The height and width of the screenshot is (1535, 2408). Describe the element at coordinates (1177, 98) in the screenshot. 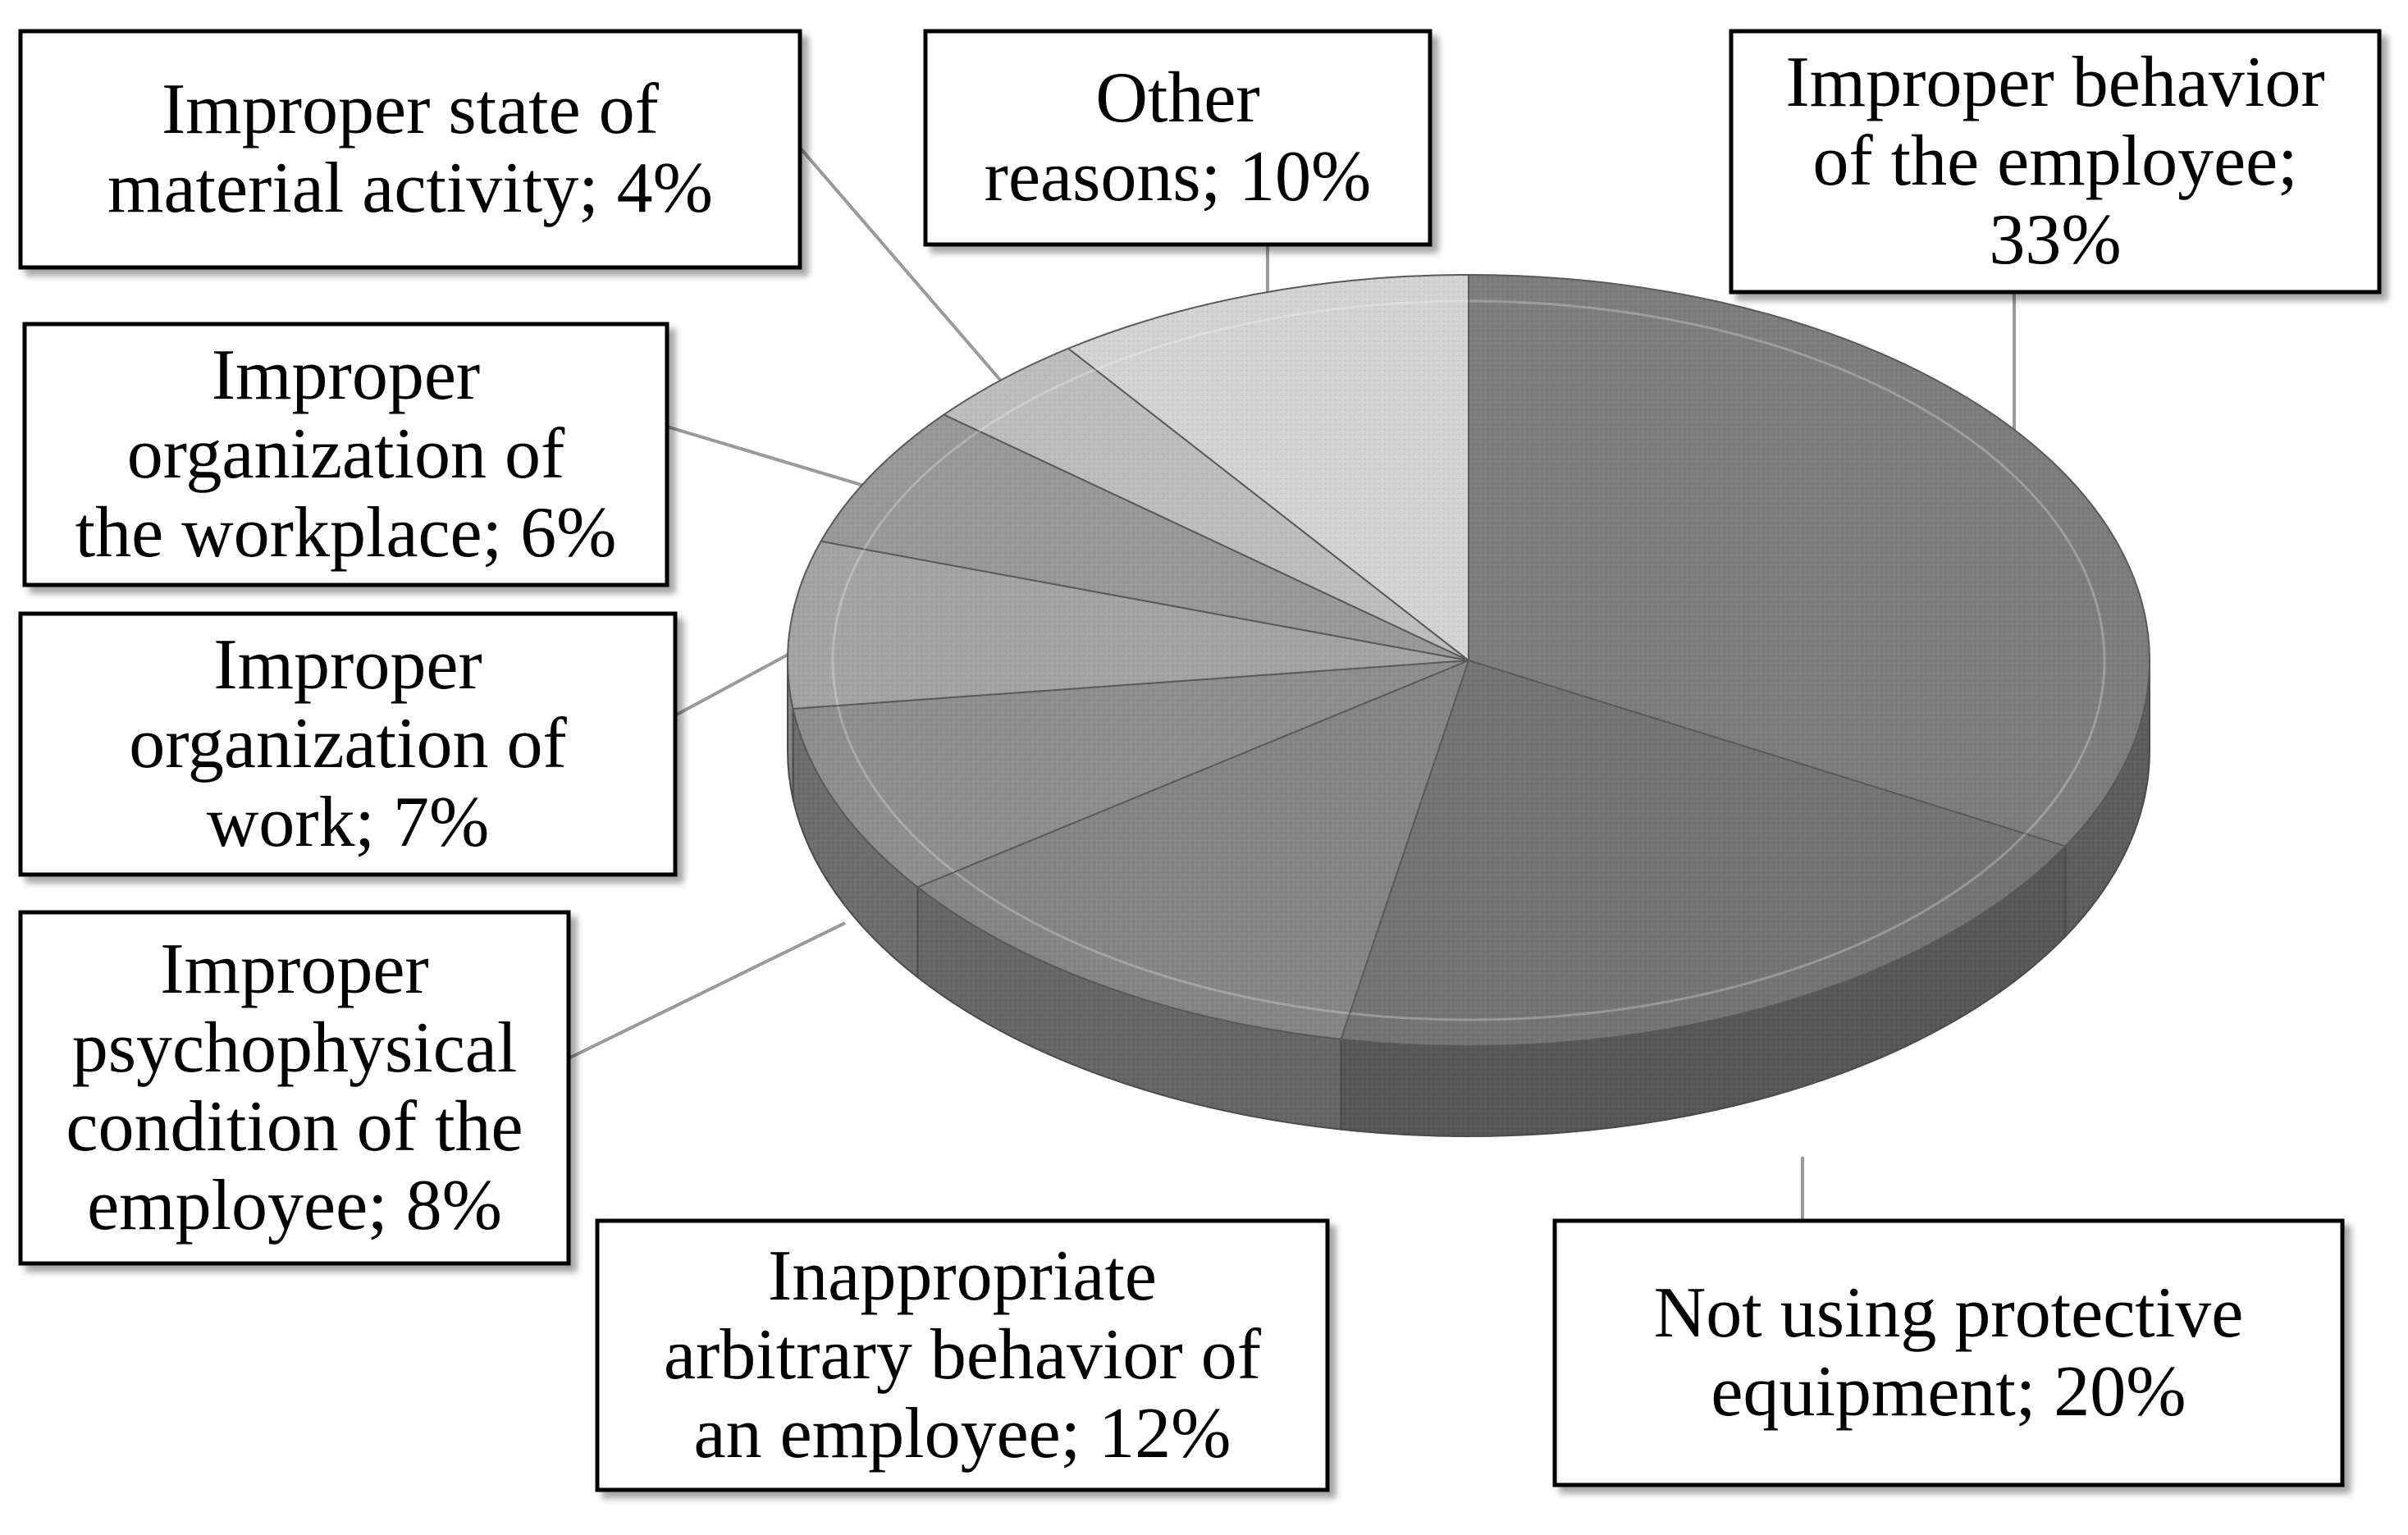

I see `data-label-line: Other` at that location.